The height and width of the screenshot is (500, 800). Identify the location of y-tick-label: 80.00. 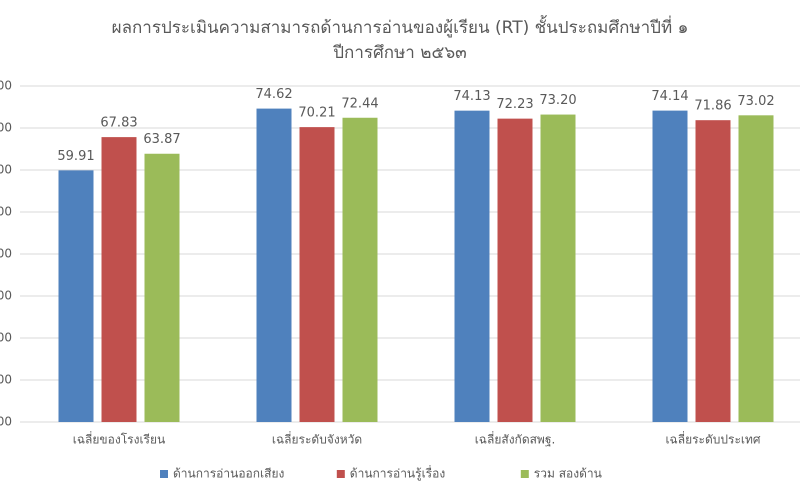
(6, 86).